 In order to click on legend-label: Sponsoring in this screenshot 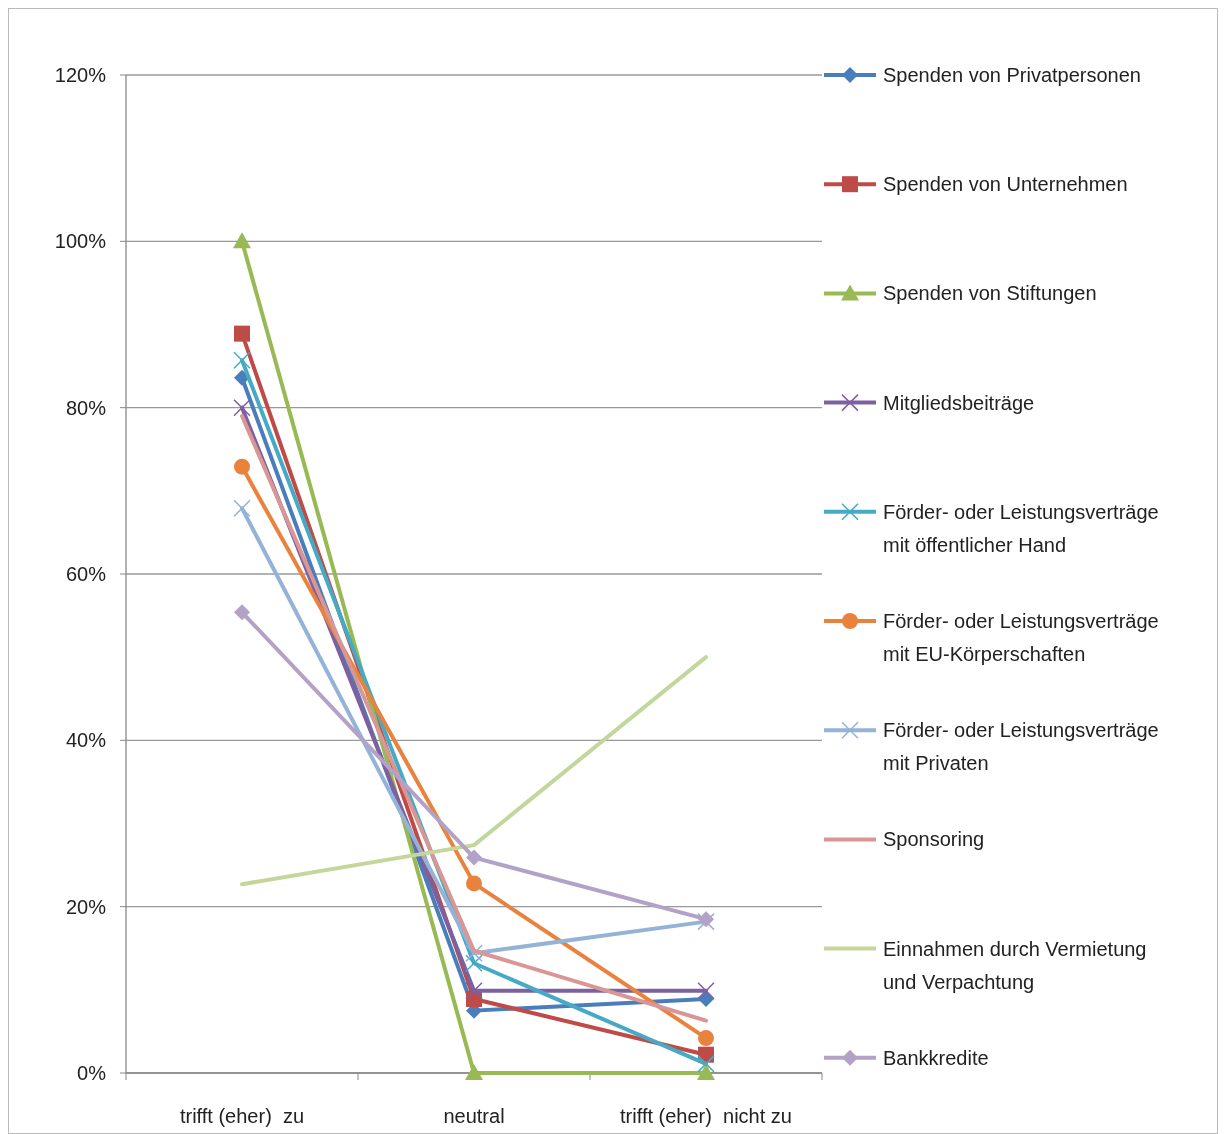, I will do `click(934, 839)`.